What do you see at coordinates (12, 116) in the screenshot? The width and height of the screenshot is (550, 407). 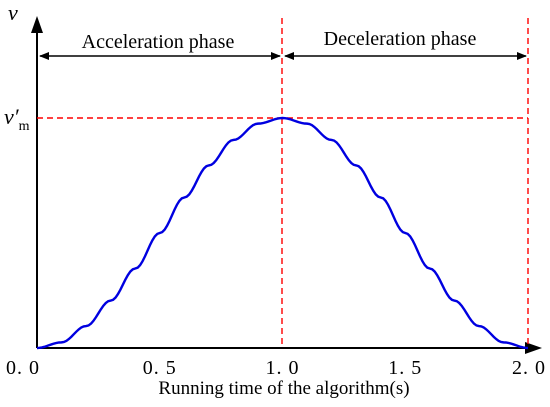 I see `peak-velocity-main: v′` at bounding box center [12, 116].